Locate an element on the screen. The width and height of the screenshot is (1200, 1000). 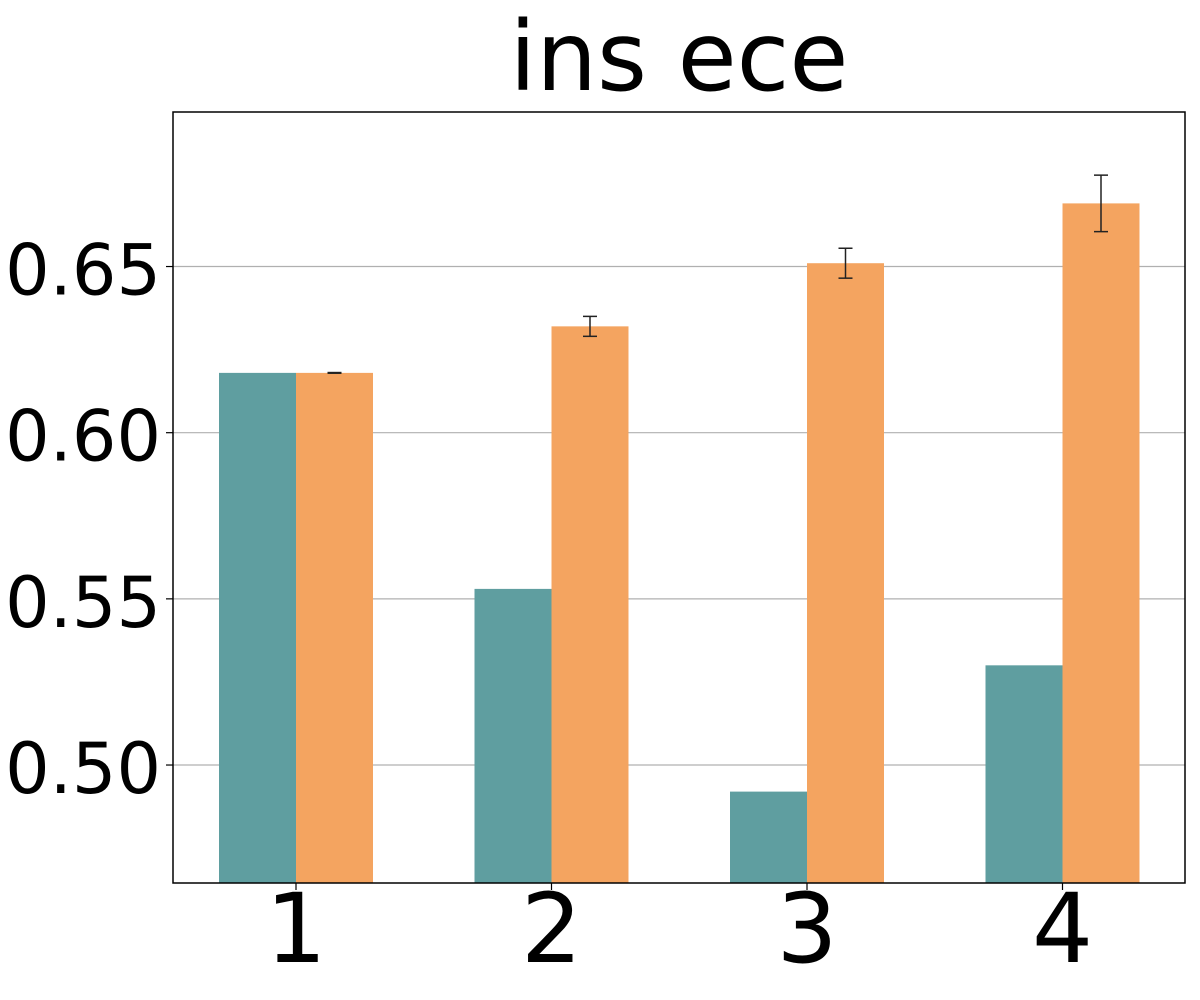
y-tick-label: 0.65 is located at coordinates (83, 271).